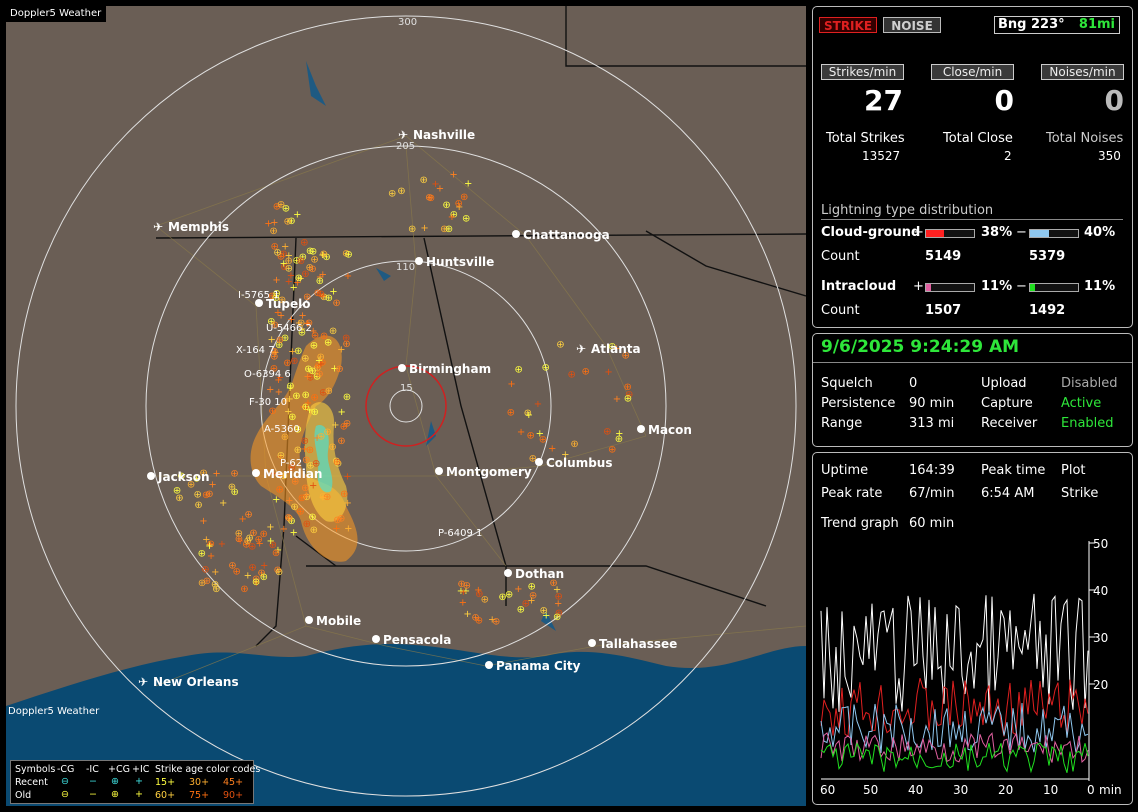  What do you see at coordinates (289, 328) in the screenshot?
I see `strike-marker-label: U-5466 2` at bounding box center [289, 328].